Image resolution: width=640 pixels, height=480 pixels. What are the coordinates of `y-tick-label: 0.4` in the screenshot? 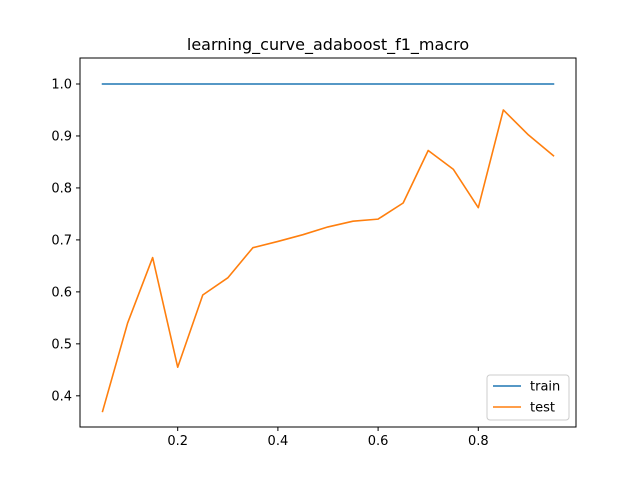 It's located at (61, 396).